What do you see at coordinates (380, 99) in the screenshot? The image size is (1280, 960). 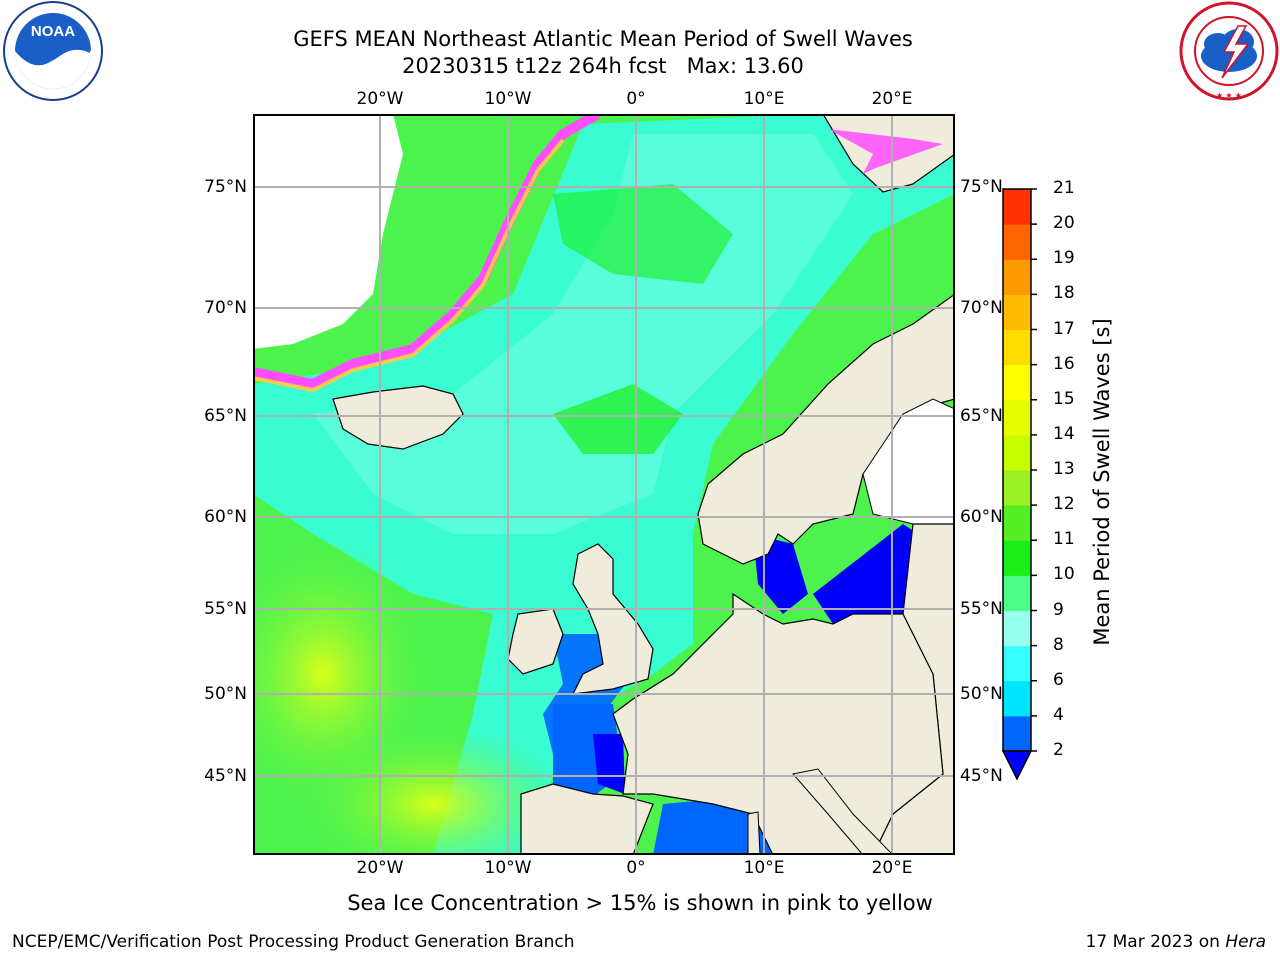 I see `lon-label-20w-top: 20°W` at bounding box center [380, 99].